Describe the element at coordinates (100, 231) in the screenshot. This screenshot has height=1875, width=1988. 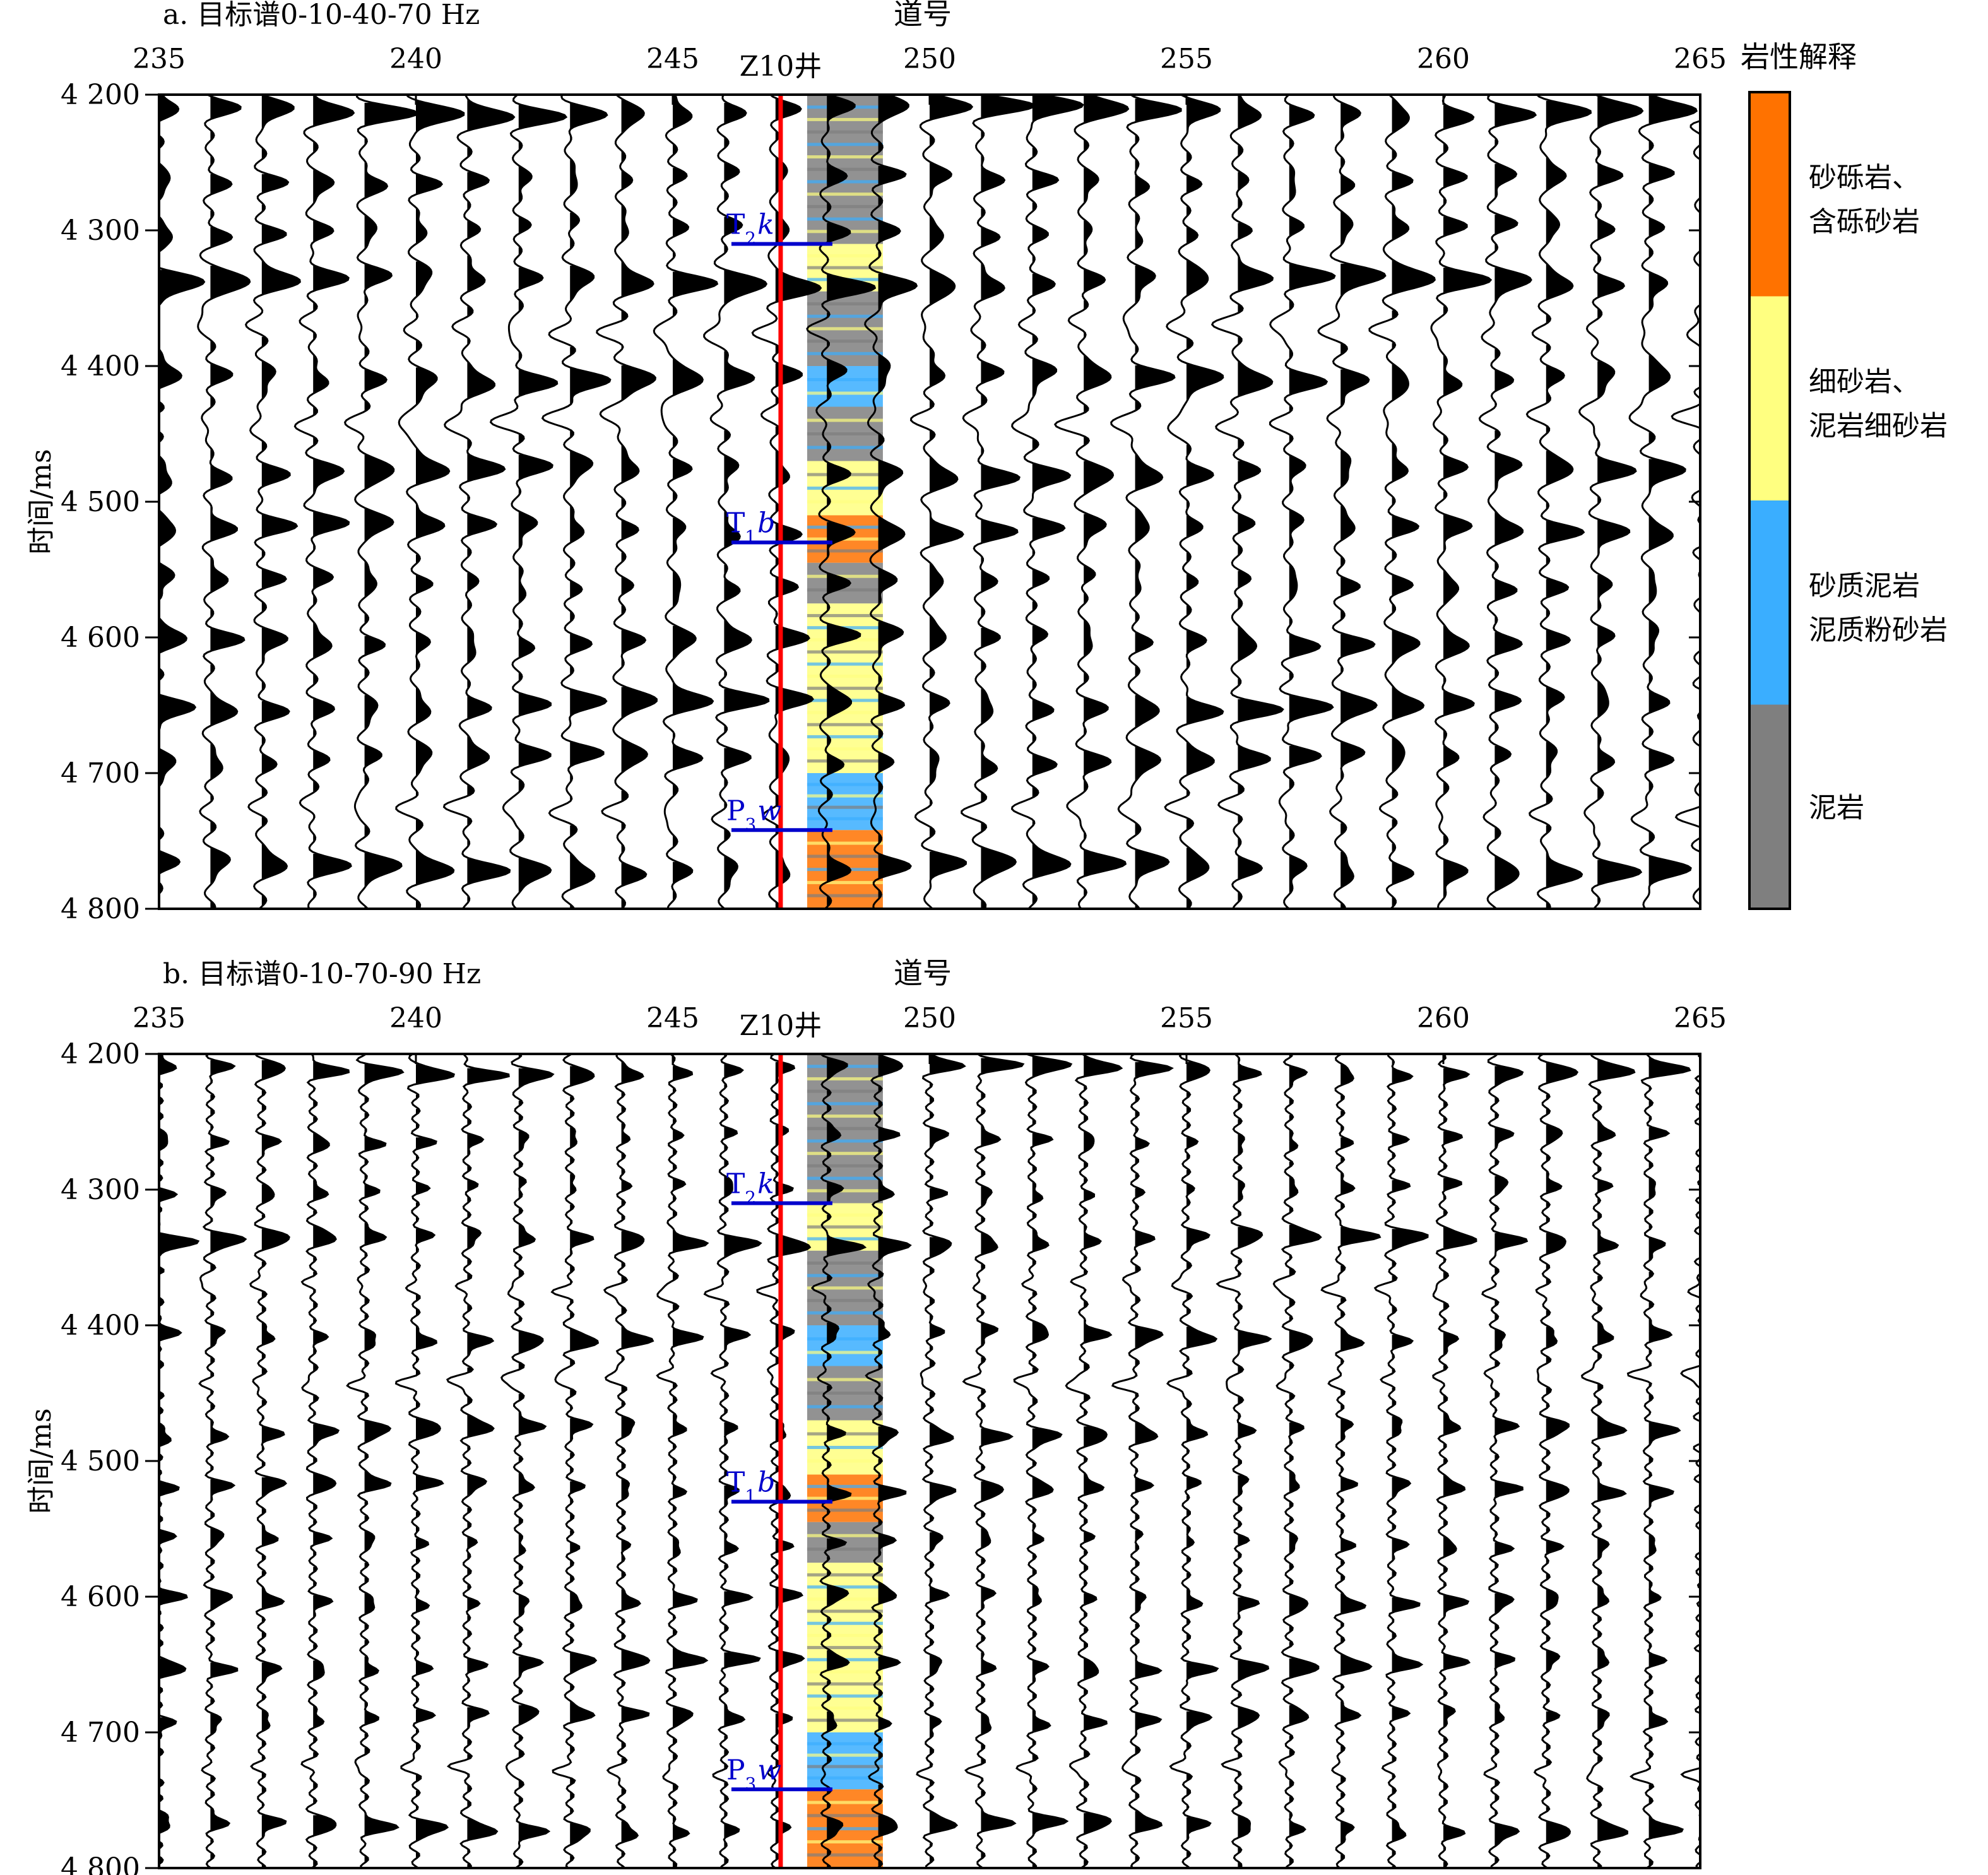
I see `y-tick-label: 4 300` at that location.